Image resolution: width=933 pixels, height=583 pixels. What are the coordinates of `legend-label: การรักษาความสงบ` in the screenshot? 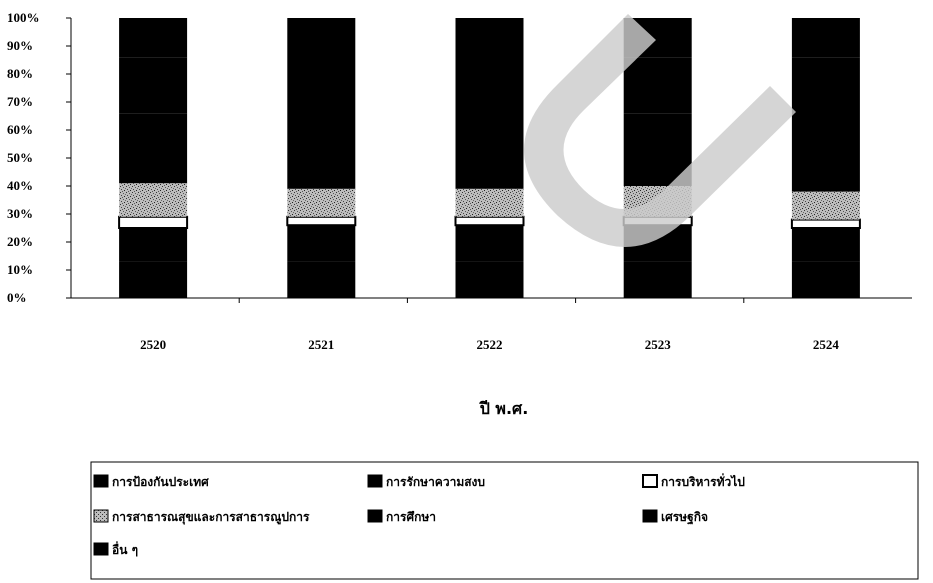 It's located at (435, 482).